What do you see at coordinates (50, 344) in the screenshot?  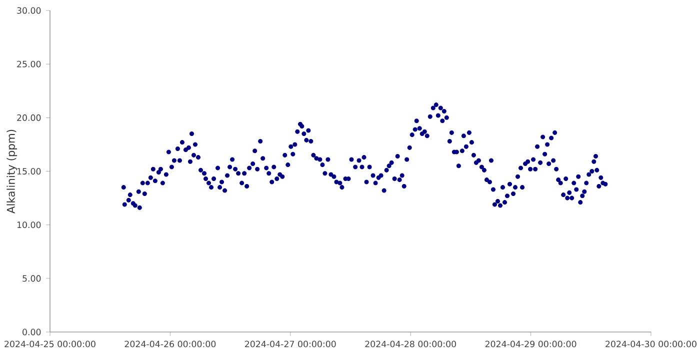 I see `x-tick-label: 2024-04-25 00:00:00` at bounding box center [50, 344].